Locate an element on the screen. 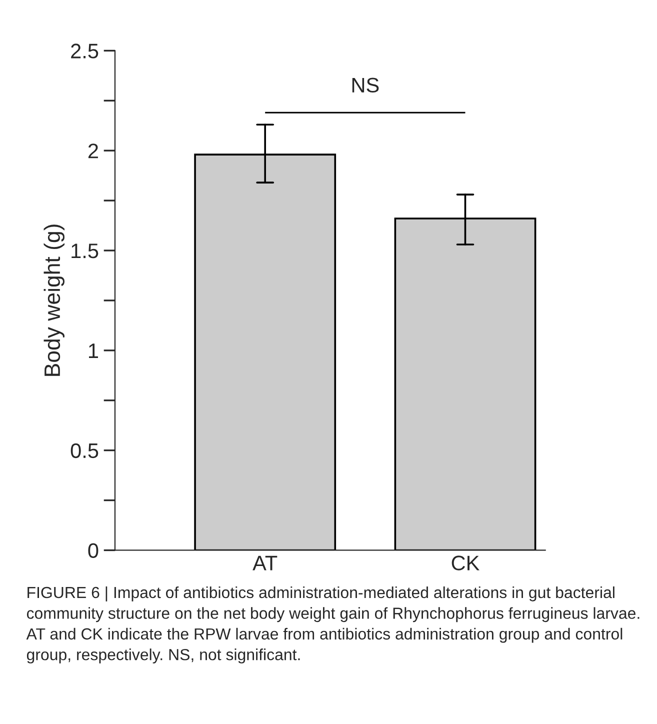 The height and width of the screenshot is (724, 657). y-tick-label: 1 is located at coordinates (93, 351).